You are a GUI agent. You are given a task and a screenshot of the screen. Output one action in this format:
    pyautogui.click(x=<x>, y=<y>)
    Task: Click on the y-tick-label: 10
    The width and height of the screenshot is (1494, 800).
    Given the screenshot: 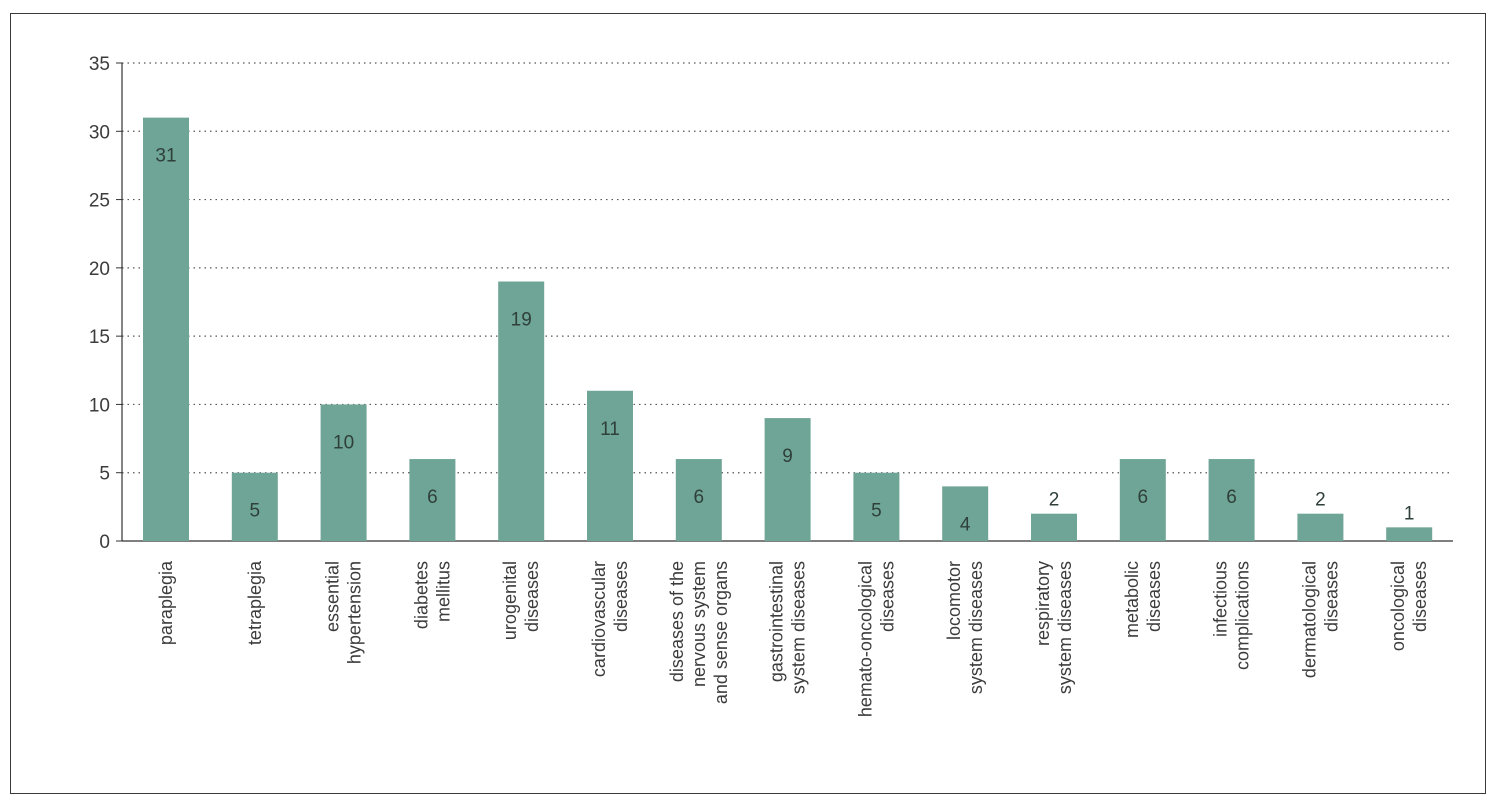 What is the action you would take?
    pyautogui.click(x=99, y=405)
    